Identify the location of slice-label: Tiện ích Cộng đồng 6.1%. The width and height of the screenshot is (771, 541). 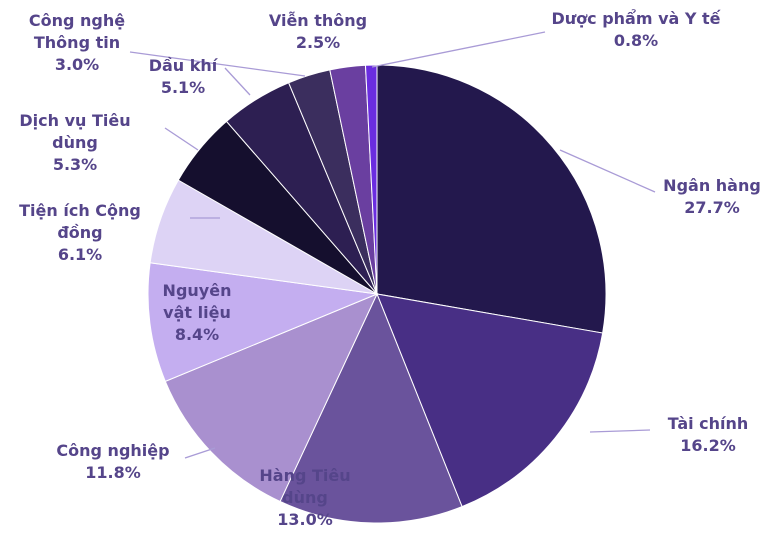
(80, 233).